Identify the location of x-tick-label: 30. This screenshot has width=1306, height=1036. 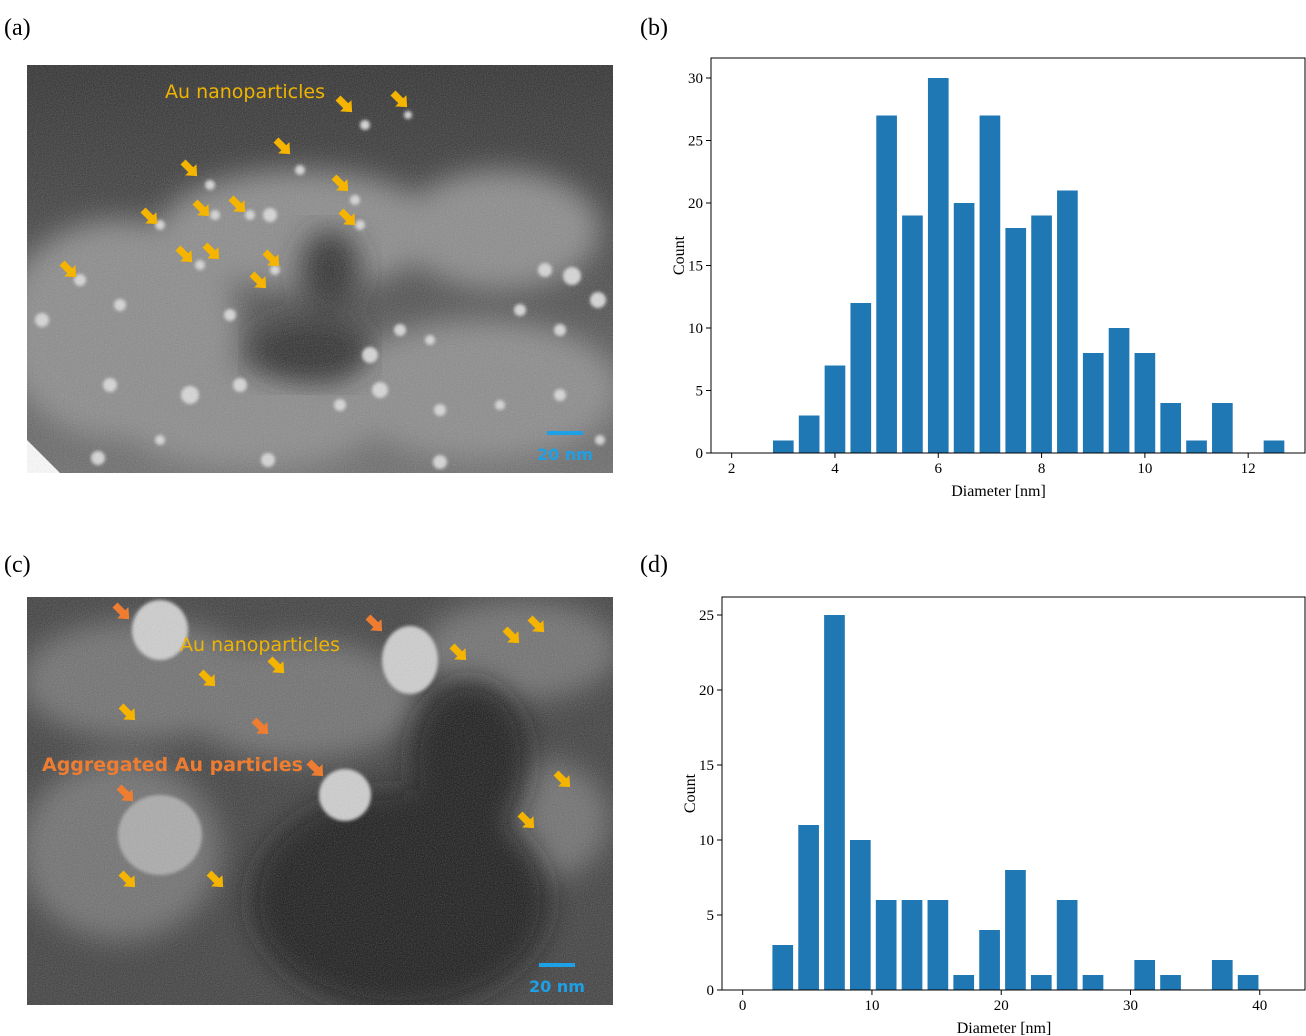
(1130, 1006).